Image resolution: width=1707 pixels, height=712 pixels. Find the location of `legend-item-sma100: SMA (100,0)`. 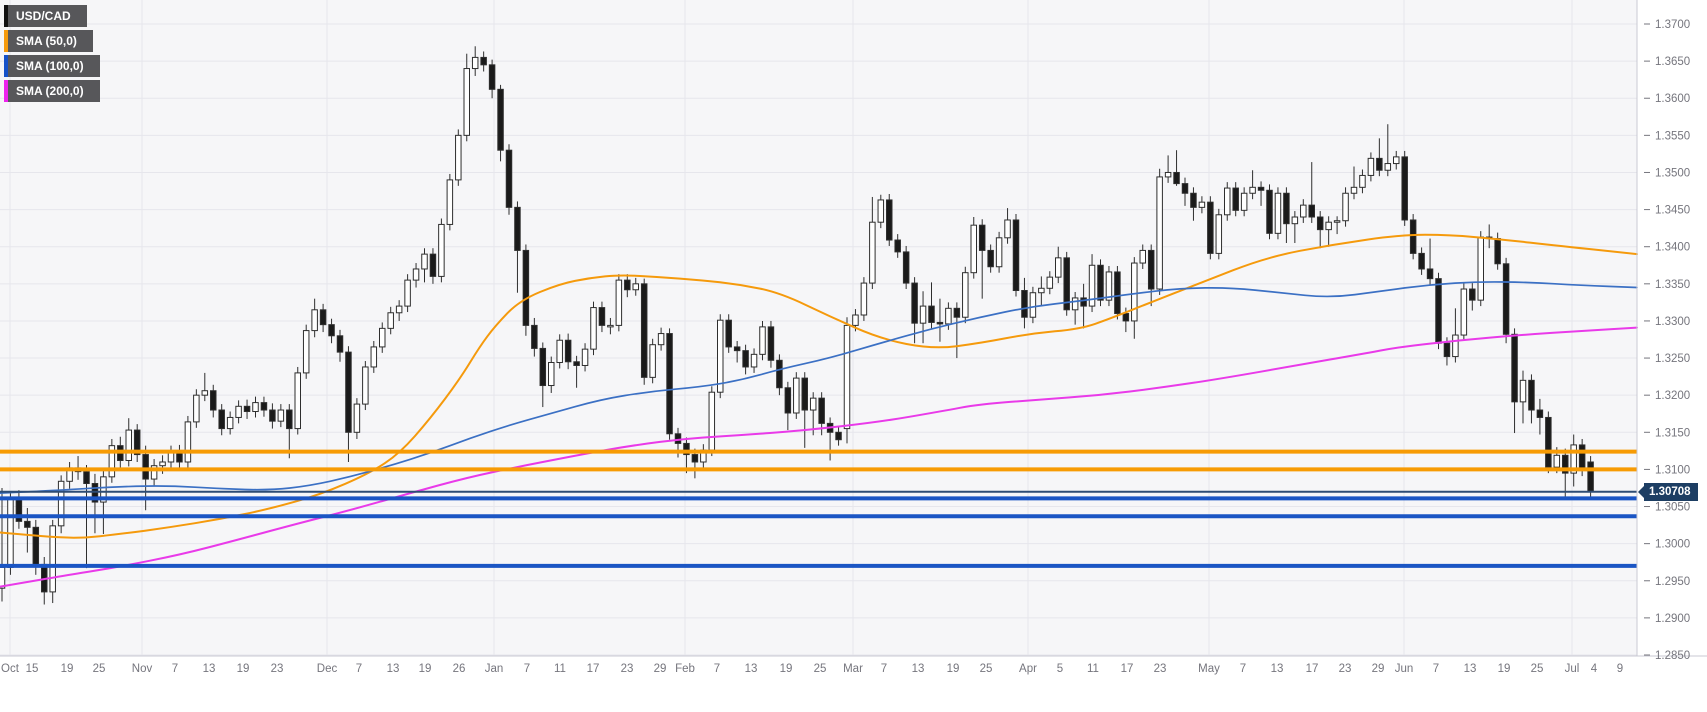

legend-item-sma100: SMA (100,0) is located at coordinates (52, 66).